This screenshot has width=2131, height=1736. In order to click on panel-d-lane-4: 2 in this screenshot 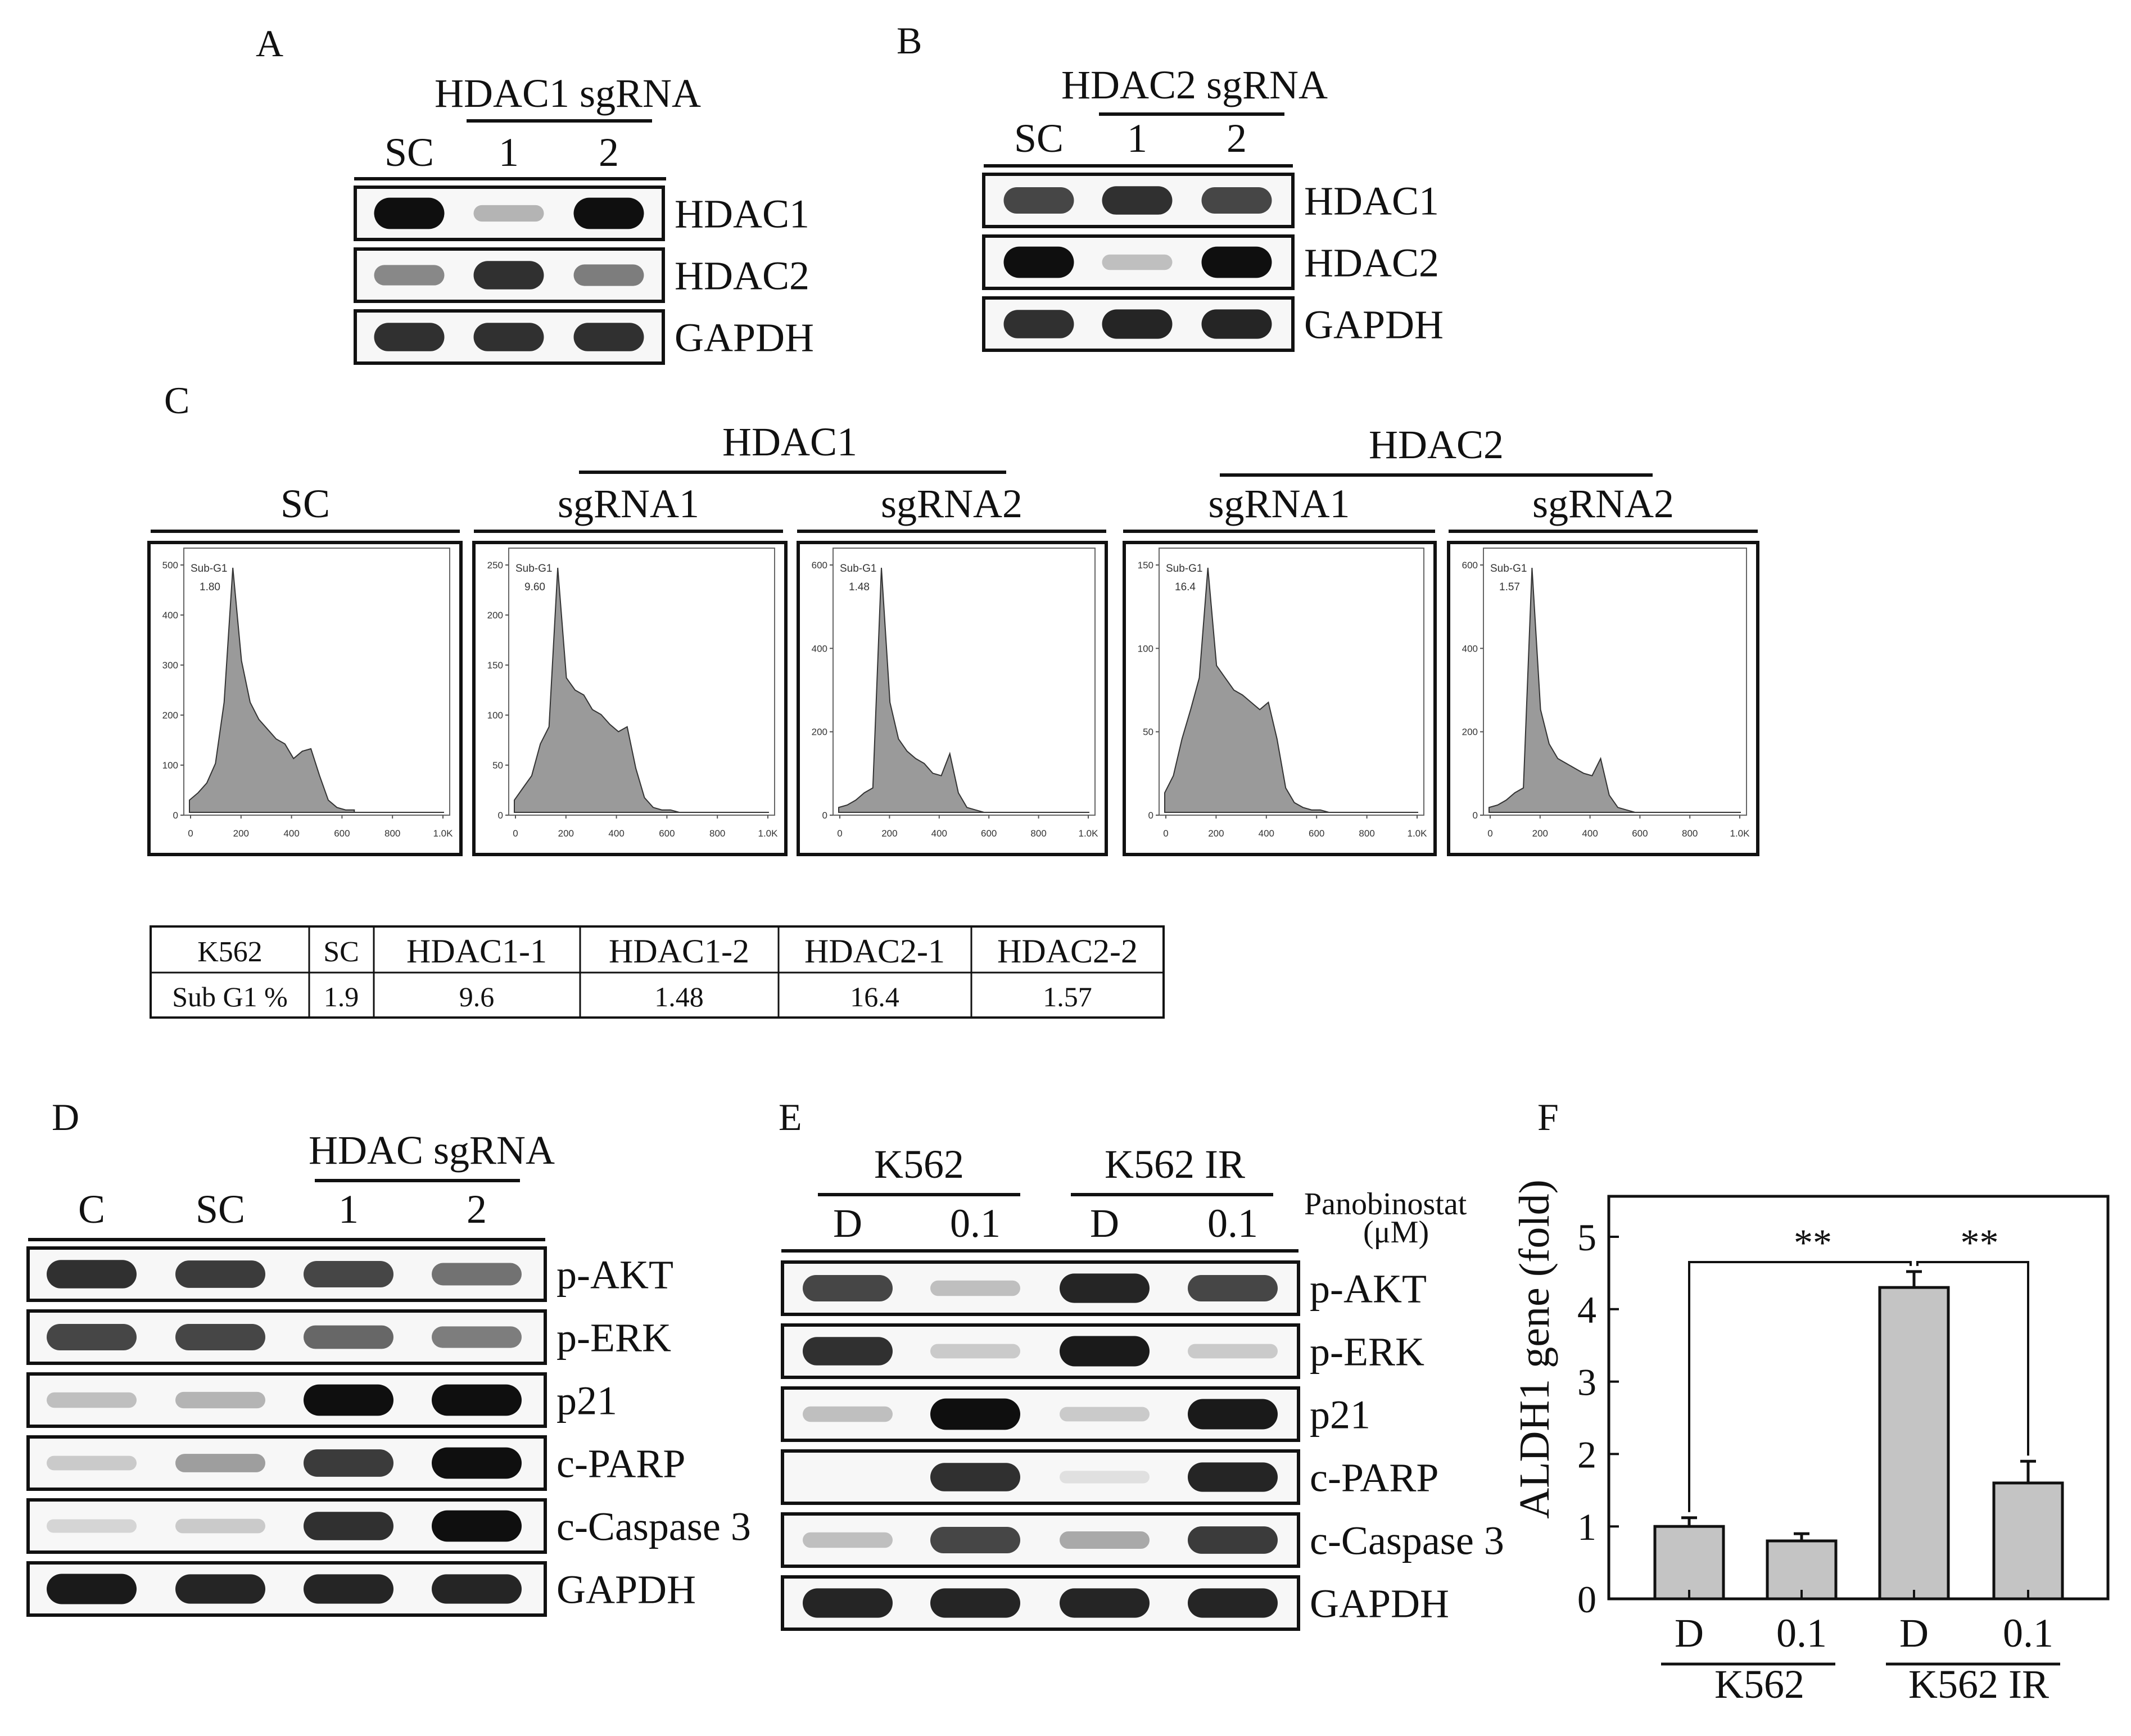, I will do `click(477, 1209)`.